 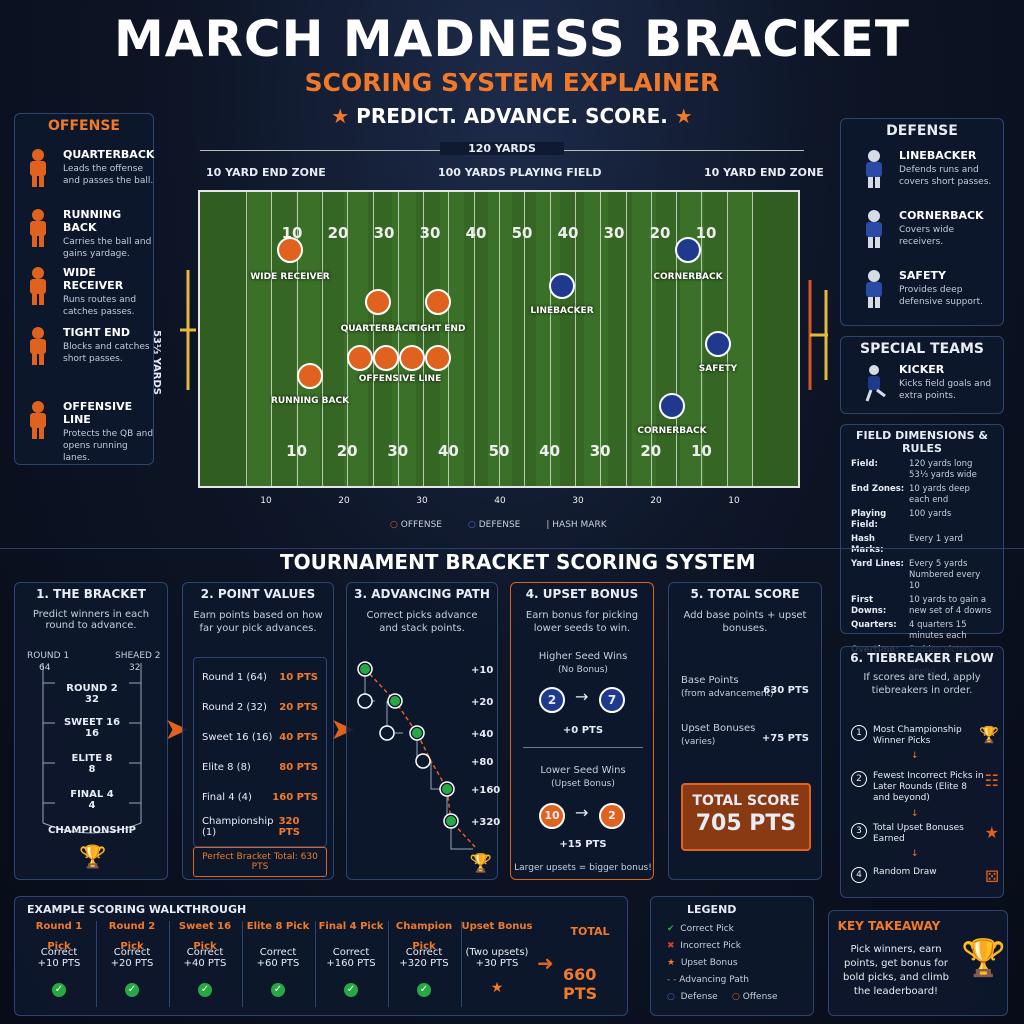 I want to click on tiebreak-item: 1 Most Championship Winner Picks 🏆, so click(x=925, y=736).